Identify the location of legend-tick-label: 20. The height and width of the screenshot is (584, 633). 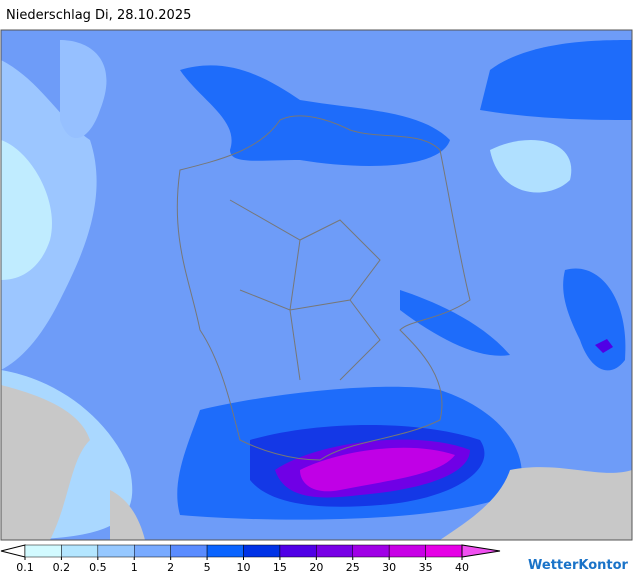
(316, 567).